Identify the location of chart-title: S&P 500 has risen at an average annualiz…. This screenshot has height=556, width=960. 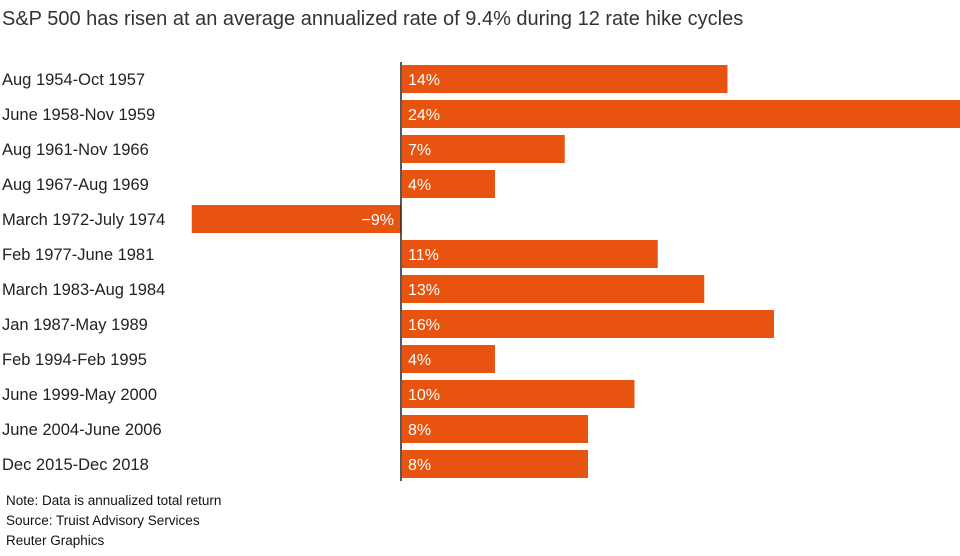
(373, 19).